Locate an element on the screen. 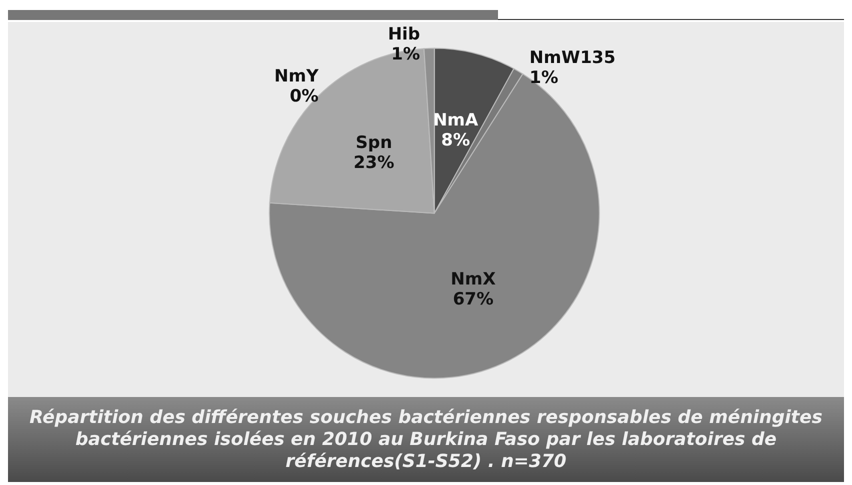 The image size is (852, 485). data-label: 67% is located at coordinates (473, 299).